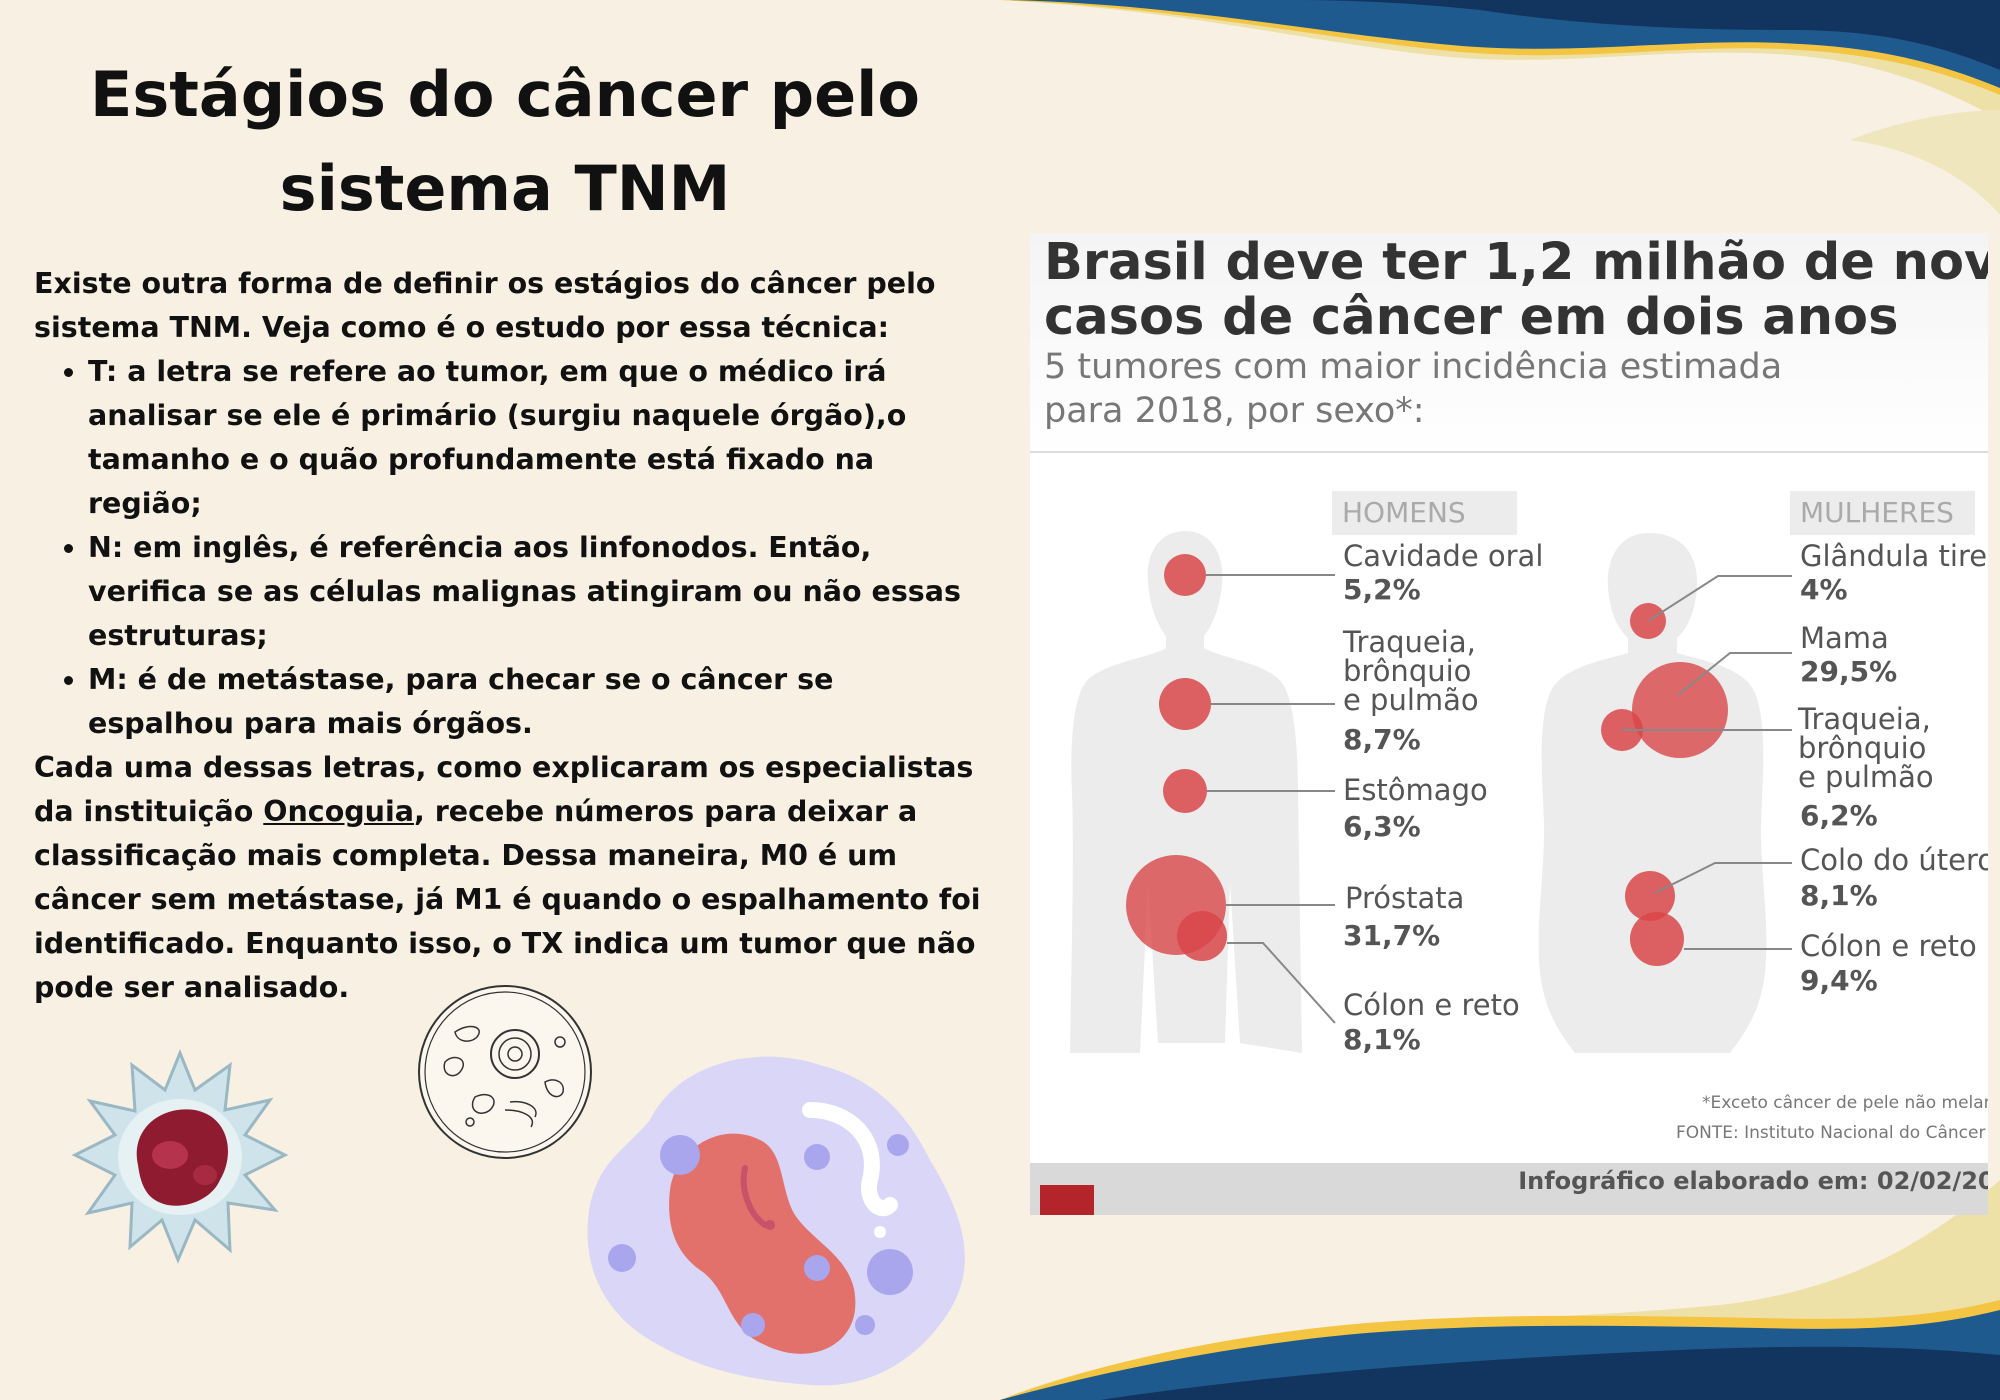  What do you see at coordinates (1882, 513) in the screenshot?
I see `women-tag: MULHERES` at bounding box center [1882, 513].